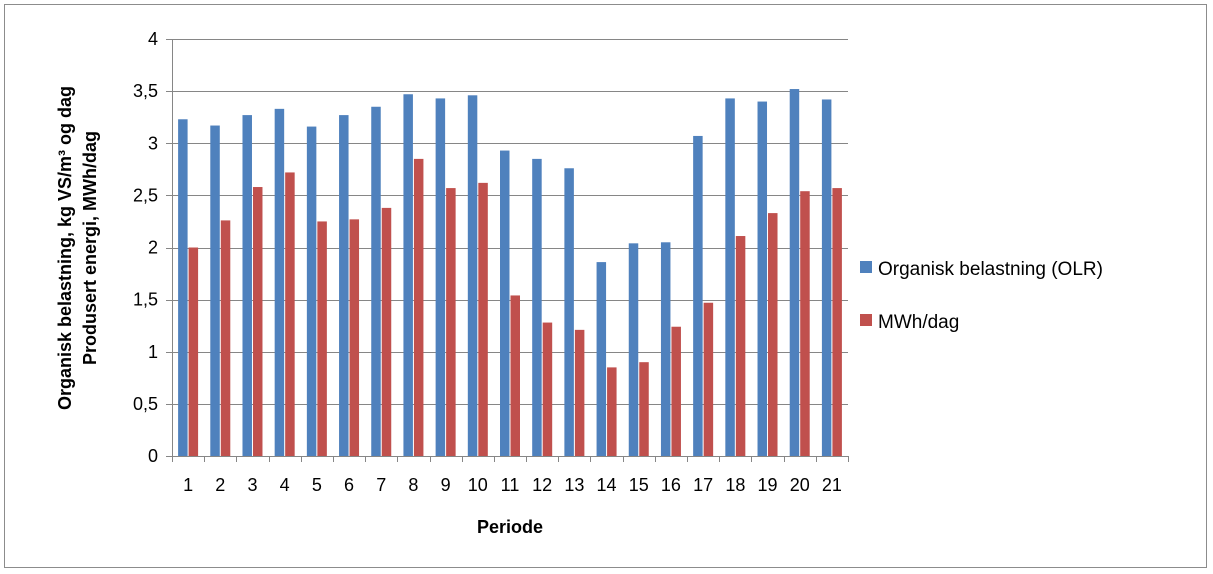 The height and width of the screenshot is (574, 1213). Describe the element at coordinates (832, 485) in the screenshot. I see `x-tick-label: 21` at that location.